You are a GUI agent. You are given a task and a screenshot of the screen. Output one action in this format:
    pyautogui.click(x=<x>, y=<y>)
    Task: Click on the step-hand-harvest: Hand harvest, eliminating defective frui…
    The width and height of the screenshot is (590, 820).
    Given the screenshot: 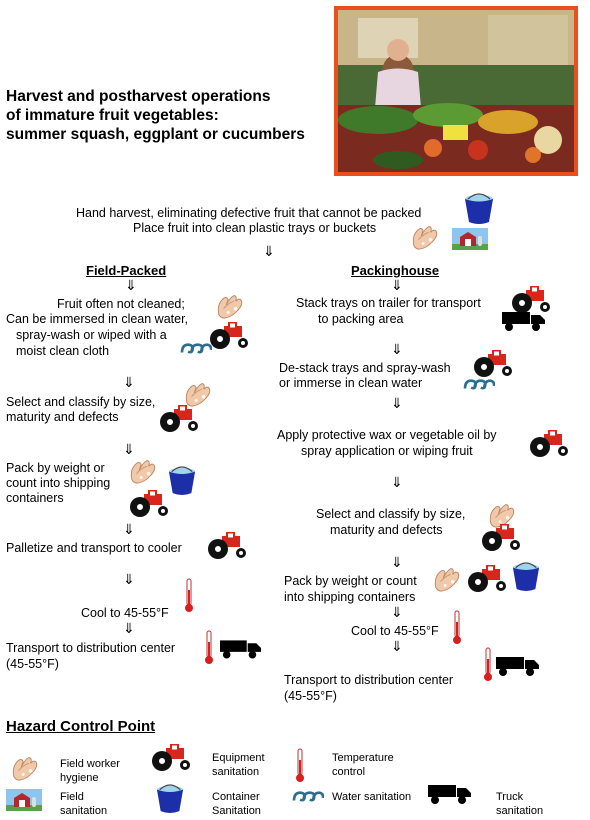 What is the action you would take?
    pyautogui.click(x=249, y=213)
    